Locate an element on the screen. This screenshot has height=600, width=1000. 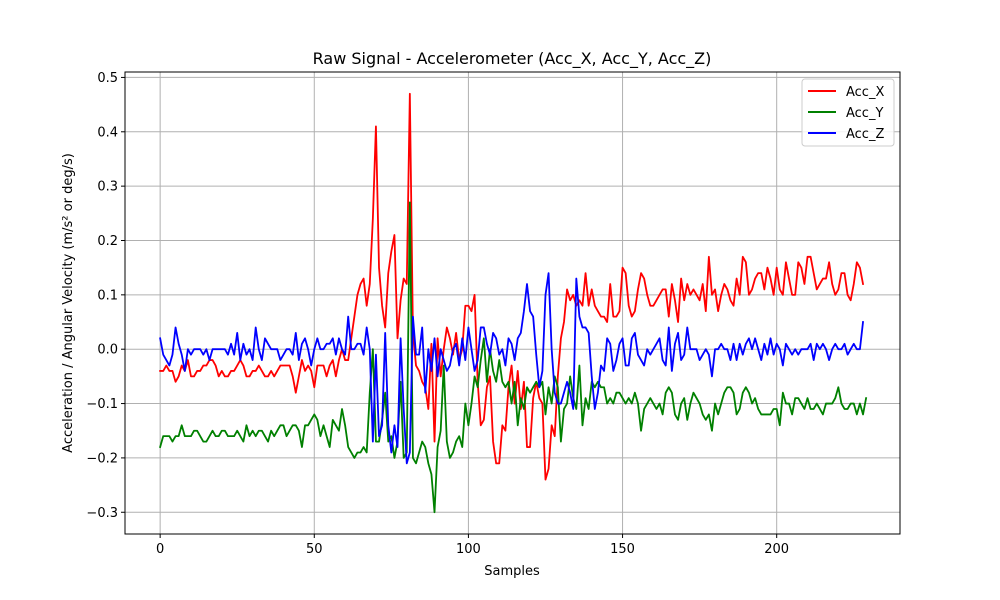
legend-label-acc-x: Acc_X is located at coordinates (865, 92).